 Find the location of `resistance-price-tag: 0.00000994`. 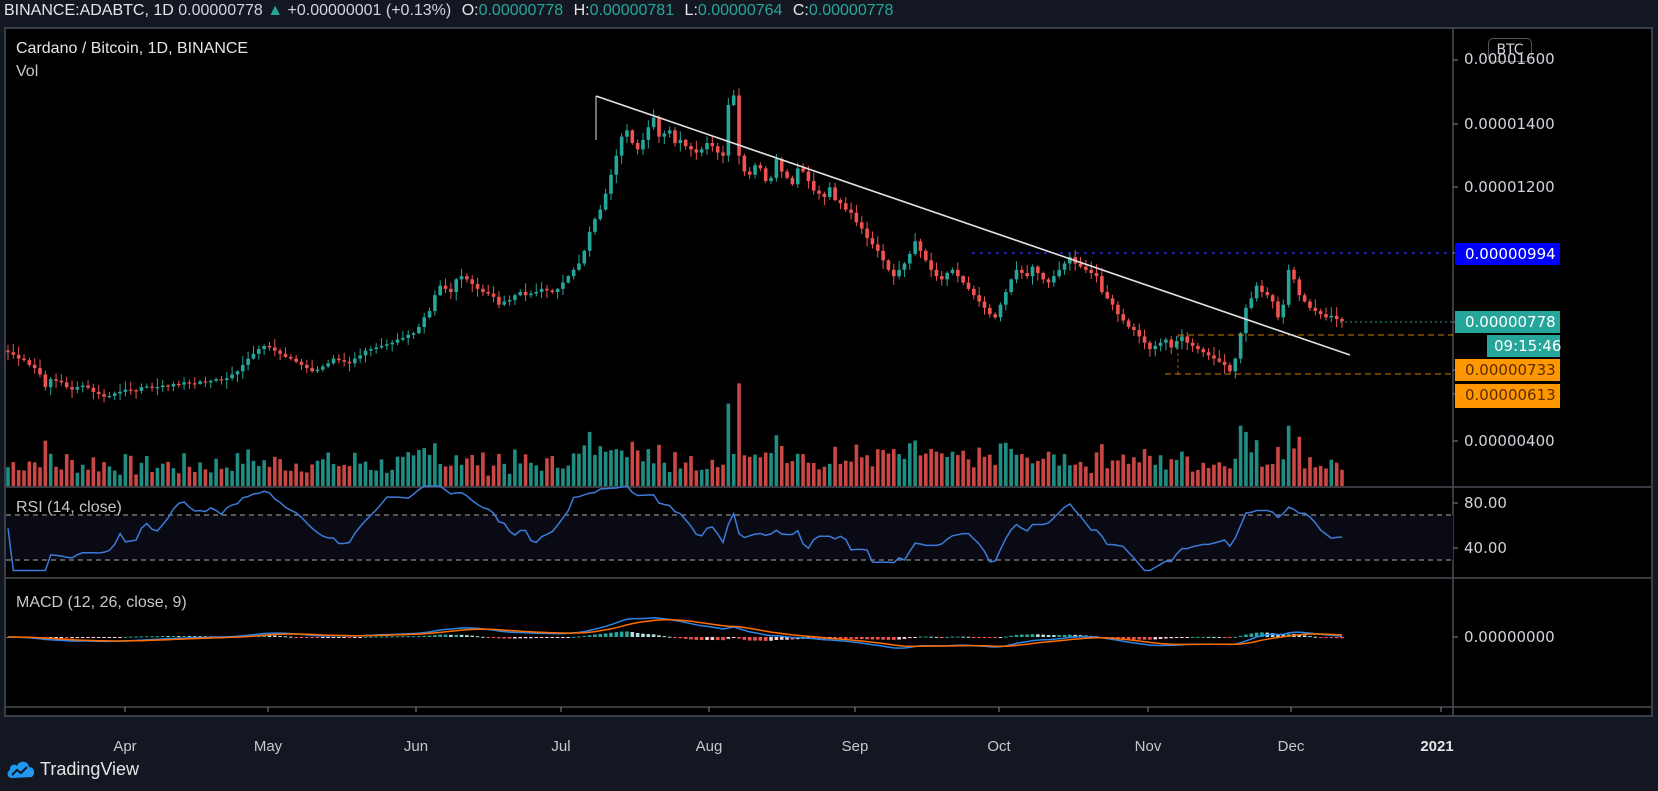

resistance-price-tag: 0.00000994 is located at coordinates (1507, 254).